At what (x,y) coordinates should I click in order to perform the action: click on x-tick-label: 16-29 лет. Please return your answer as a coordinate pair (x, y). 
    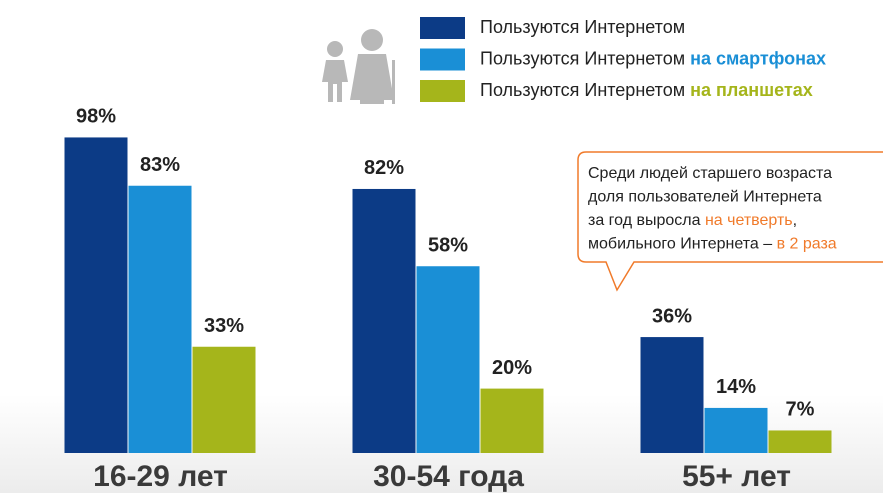
    Looking at the image, I should click on (160, 476).